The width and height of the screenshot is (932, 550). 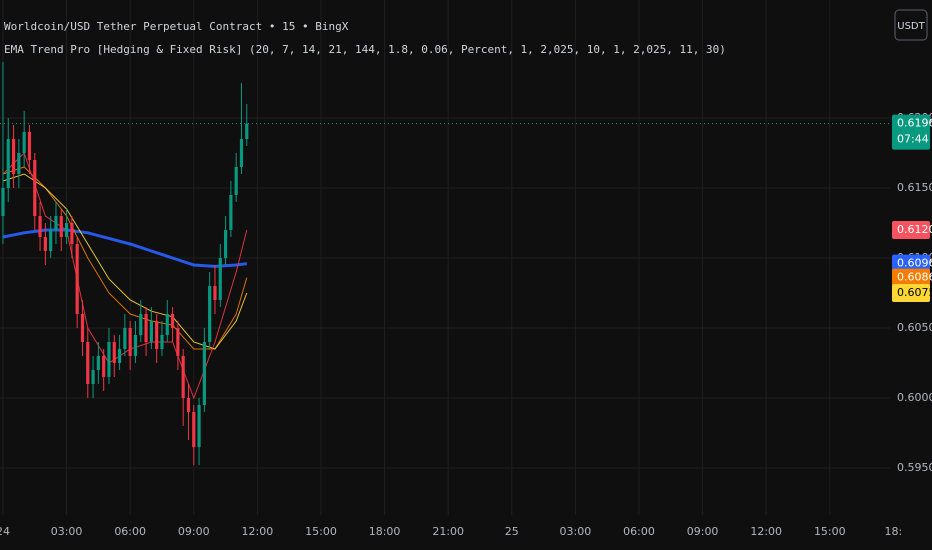 What do you see at coordinates (894, 531) in the screenshot?
I see `x-tick-label: 18:` at bounding box center [894, 531].